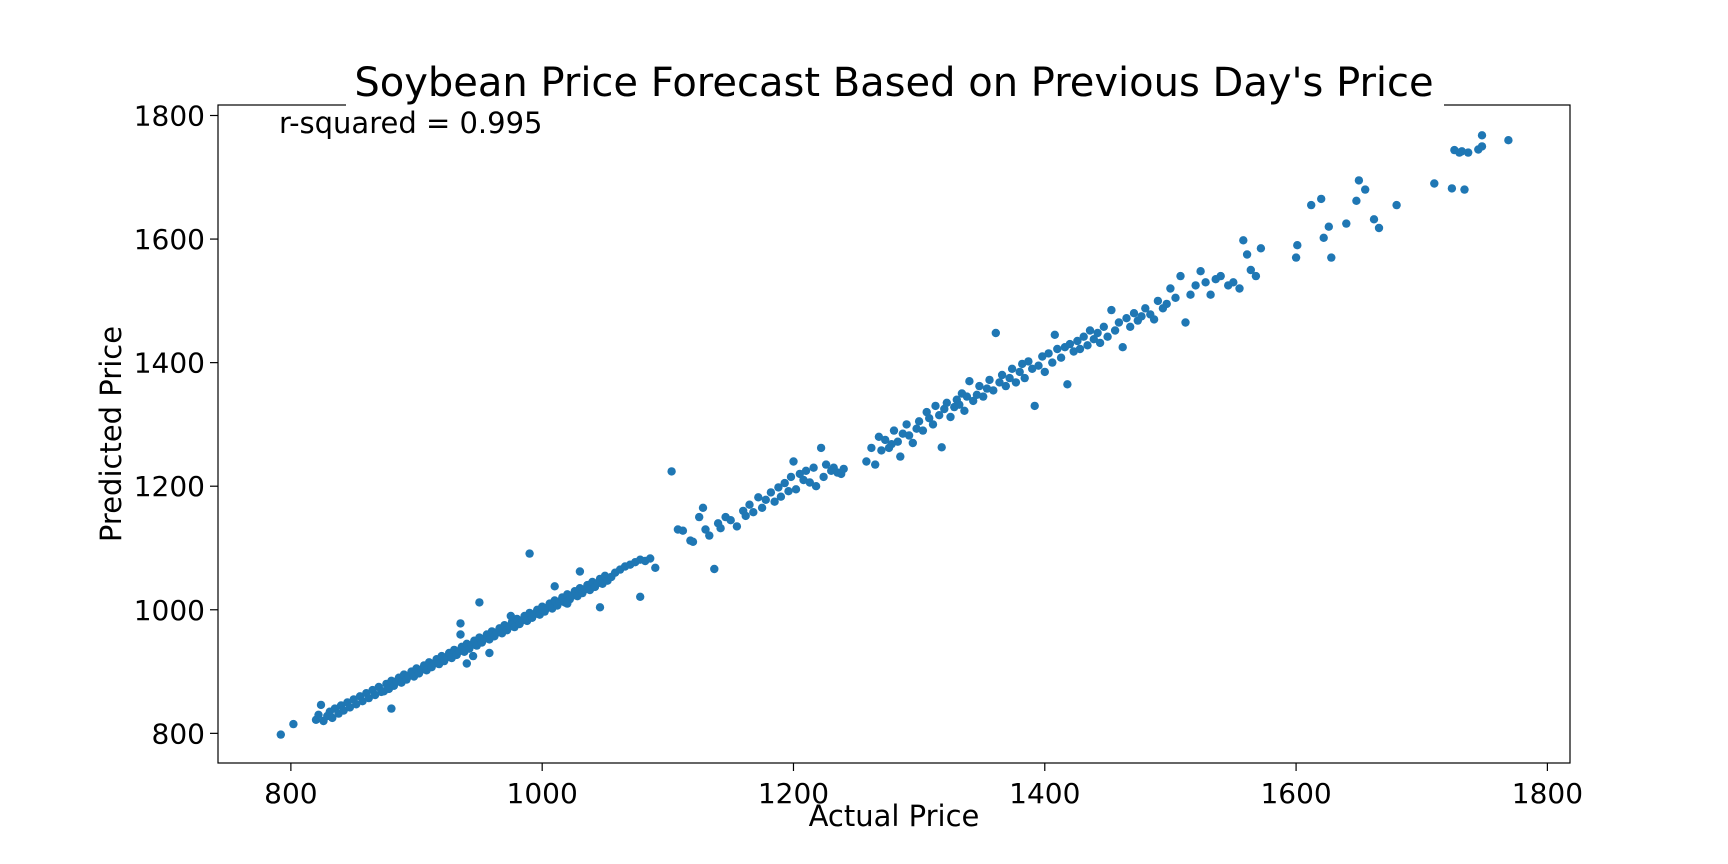  Describe the element at coordinates (1547, 793) in the screenshot. I see `x-tick-label: 1800` at that location.